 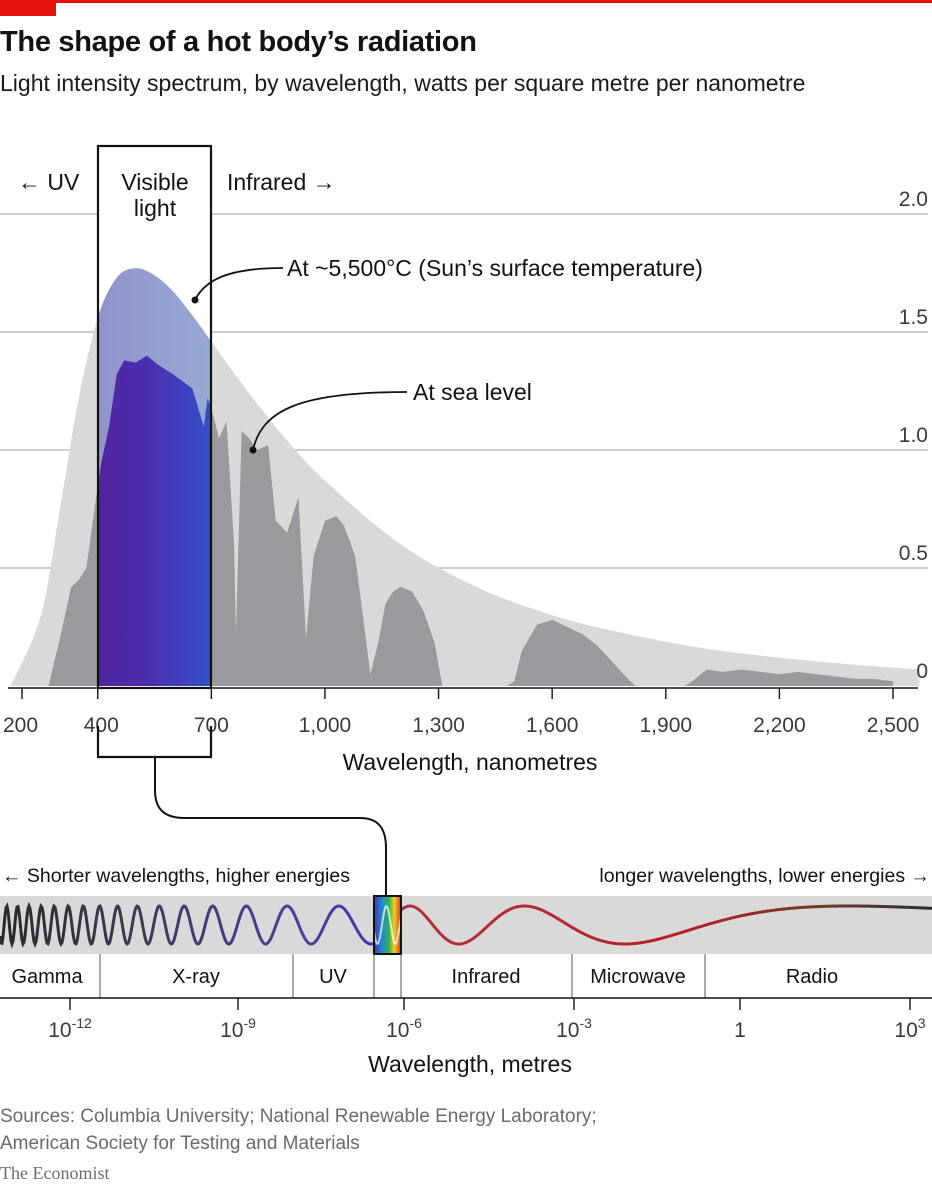 What do you see at coordinates (176, 876) in the screenshot?
I see `shorter-wavelength-label: ← Shorter wavelengths, higher energies` at bounding box center [176, 876].